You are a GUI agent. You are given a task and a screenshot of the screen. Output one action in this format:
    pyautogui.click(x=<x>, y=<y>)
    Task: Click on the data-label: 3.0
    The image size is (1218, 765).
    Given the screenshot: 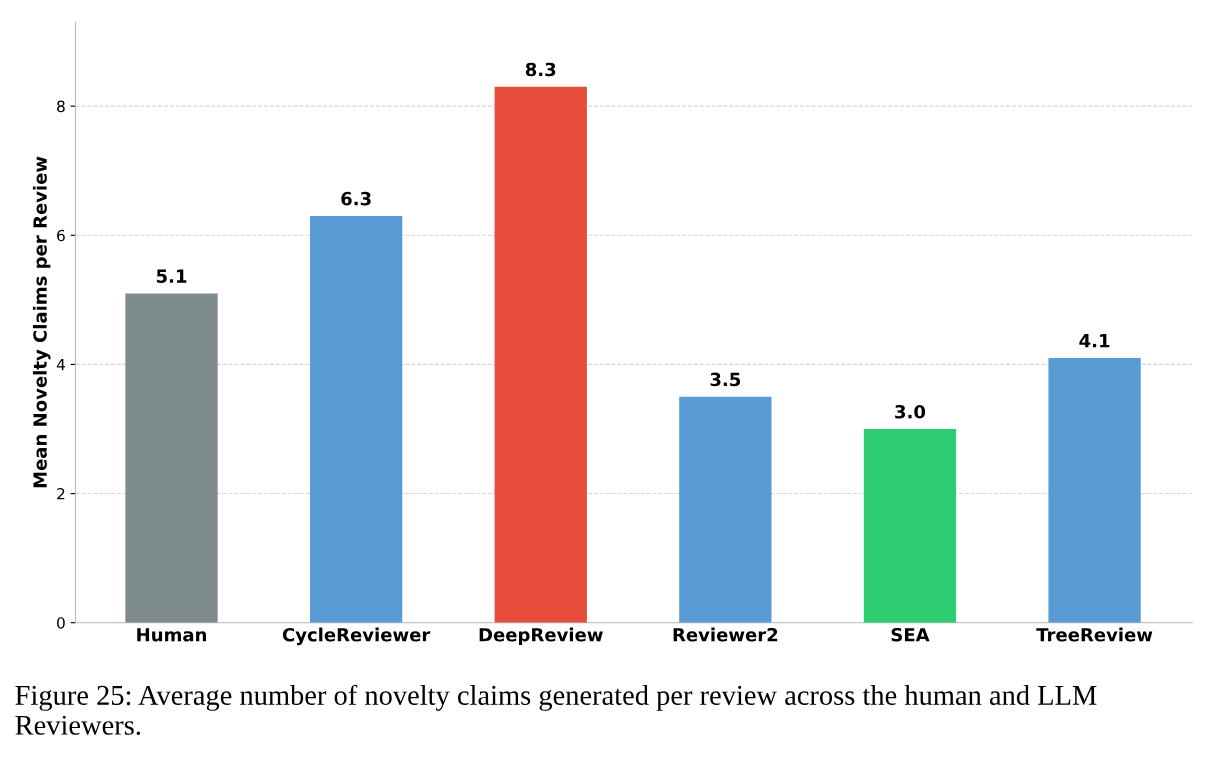 What is the action you would take?
    pyautogui.click(x=910, y=411)
    